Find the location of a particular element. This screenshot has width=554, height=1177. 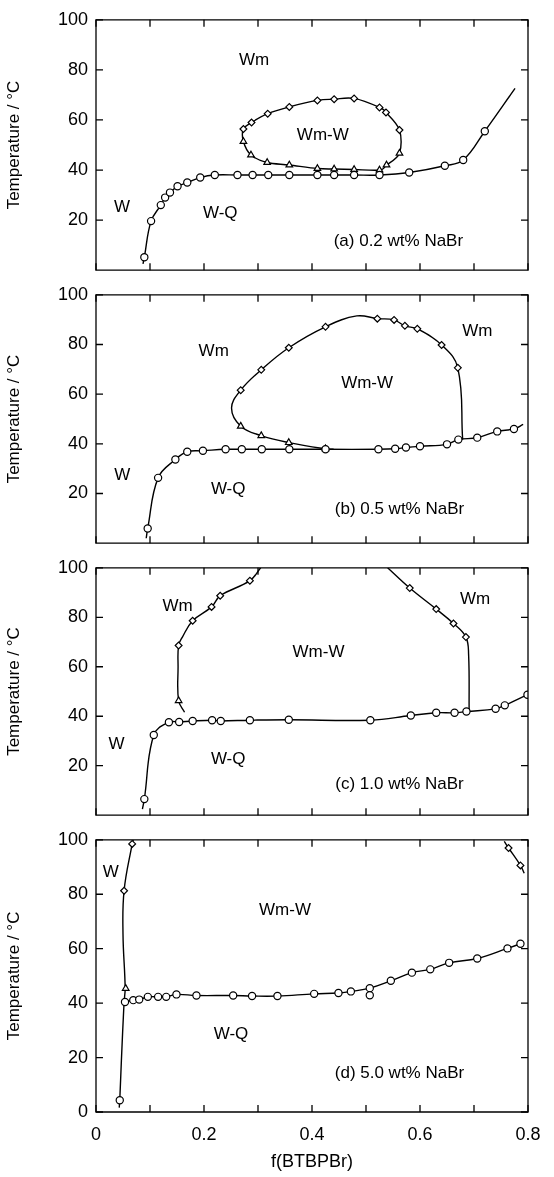

annotation: (d) 5.0 wt% NaBr is located at coordinates (399, 1073).